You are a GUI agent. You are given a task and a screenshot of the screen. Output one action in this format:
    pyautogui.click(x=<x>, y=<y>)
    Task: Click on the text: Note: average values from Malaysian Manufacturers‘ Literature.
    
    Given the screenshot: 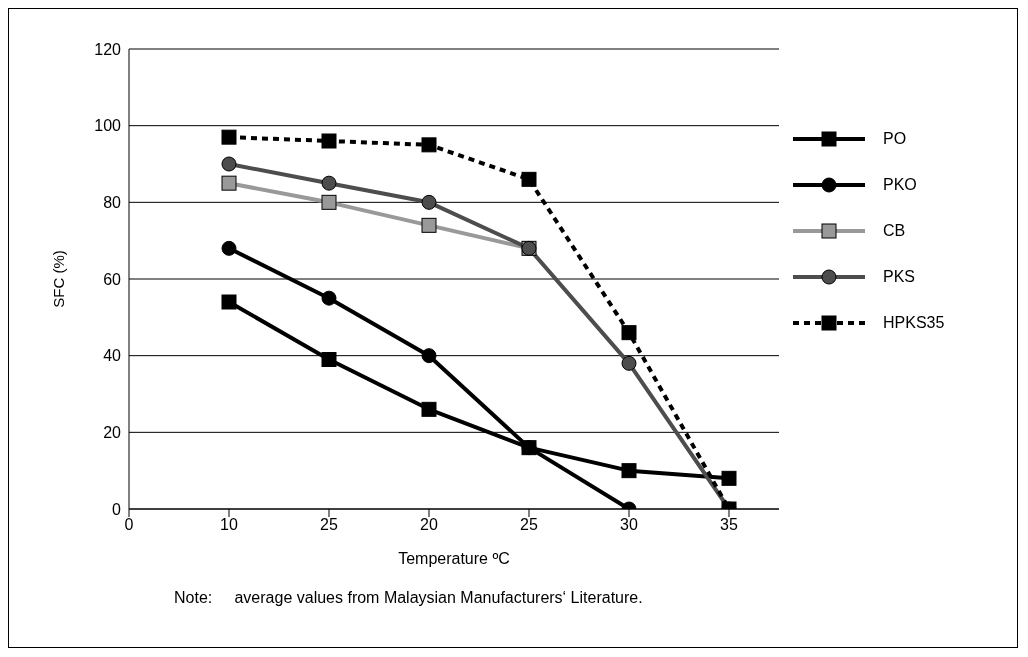 What is the action you would take?
    pyautogui.click(x=408, y=598)
    